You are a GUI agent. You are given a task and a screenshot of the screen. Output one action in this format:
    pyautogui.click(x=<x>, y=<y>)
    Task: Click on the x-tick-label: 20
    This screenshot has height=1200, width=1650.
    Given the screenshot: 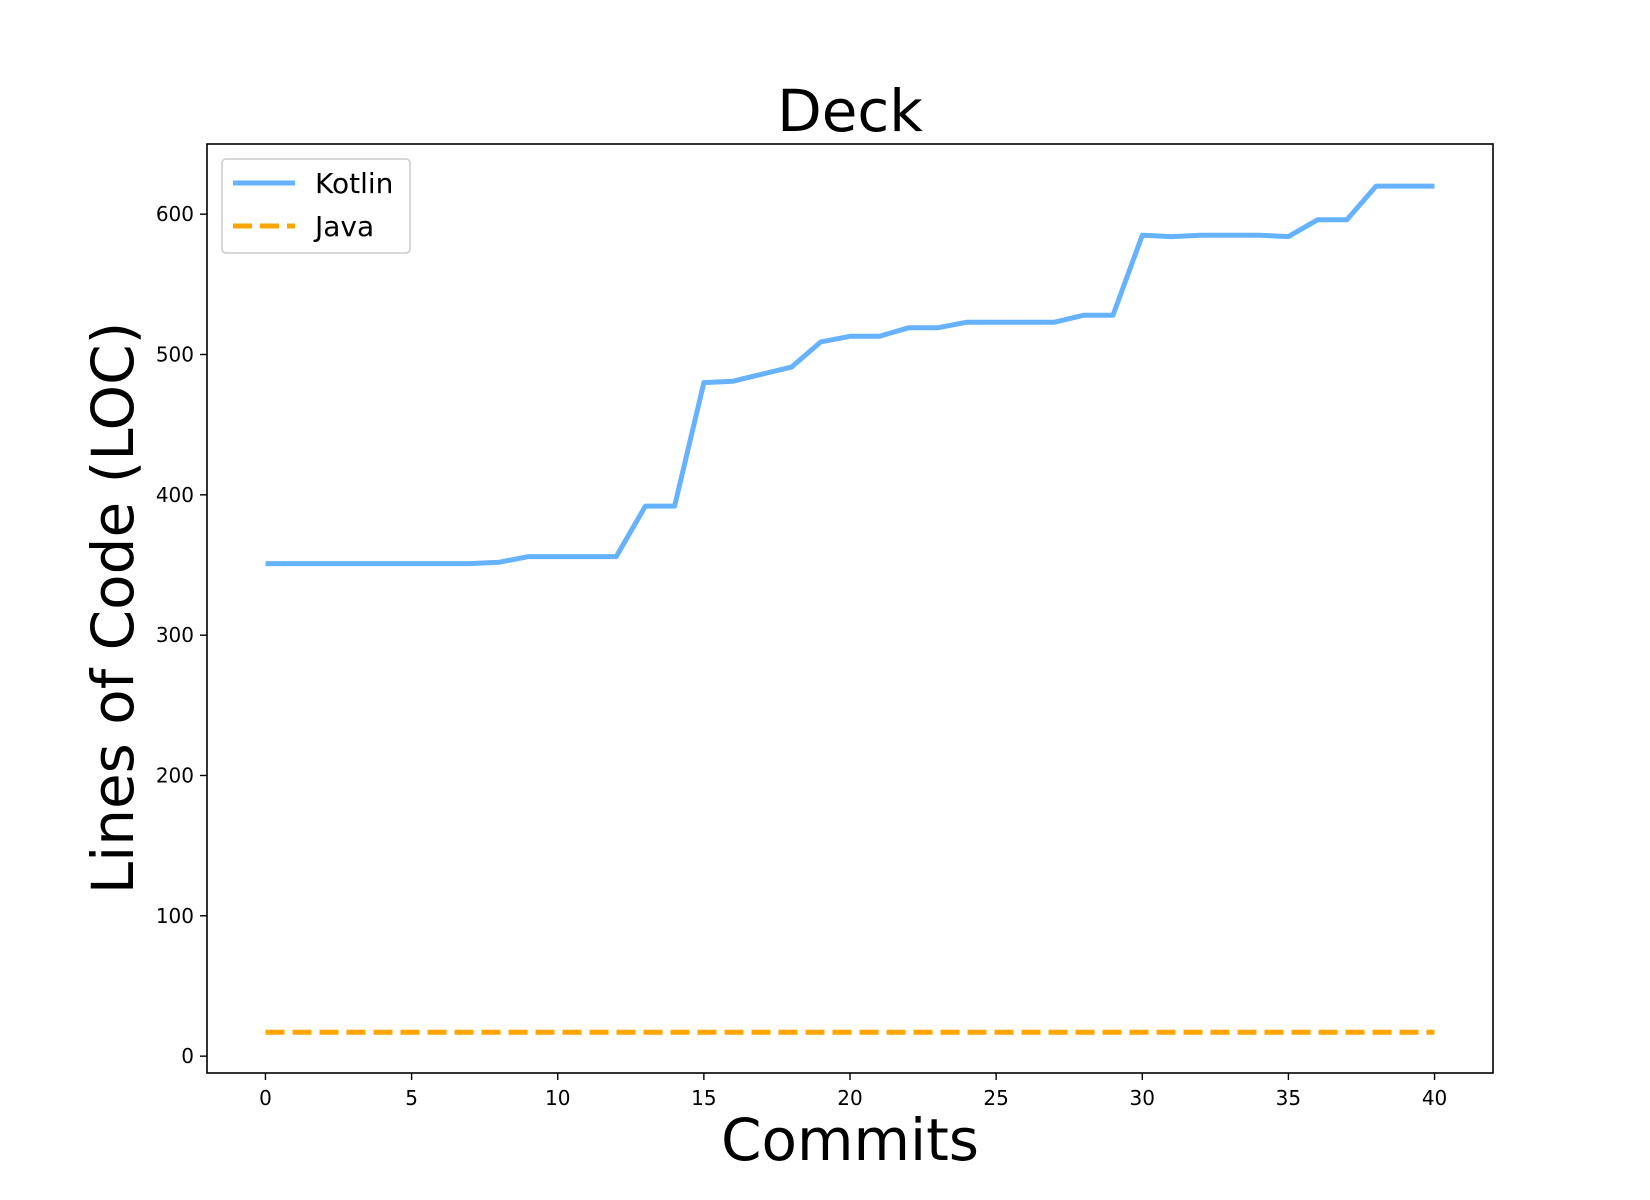 What is the action you would take?
    pyautogui.click(x=849, y=1098)
    